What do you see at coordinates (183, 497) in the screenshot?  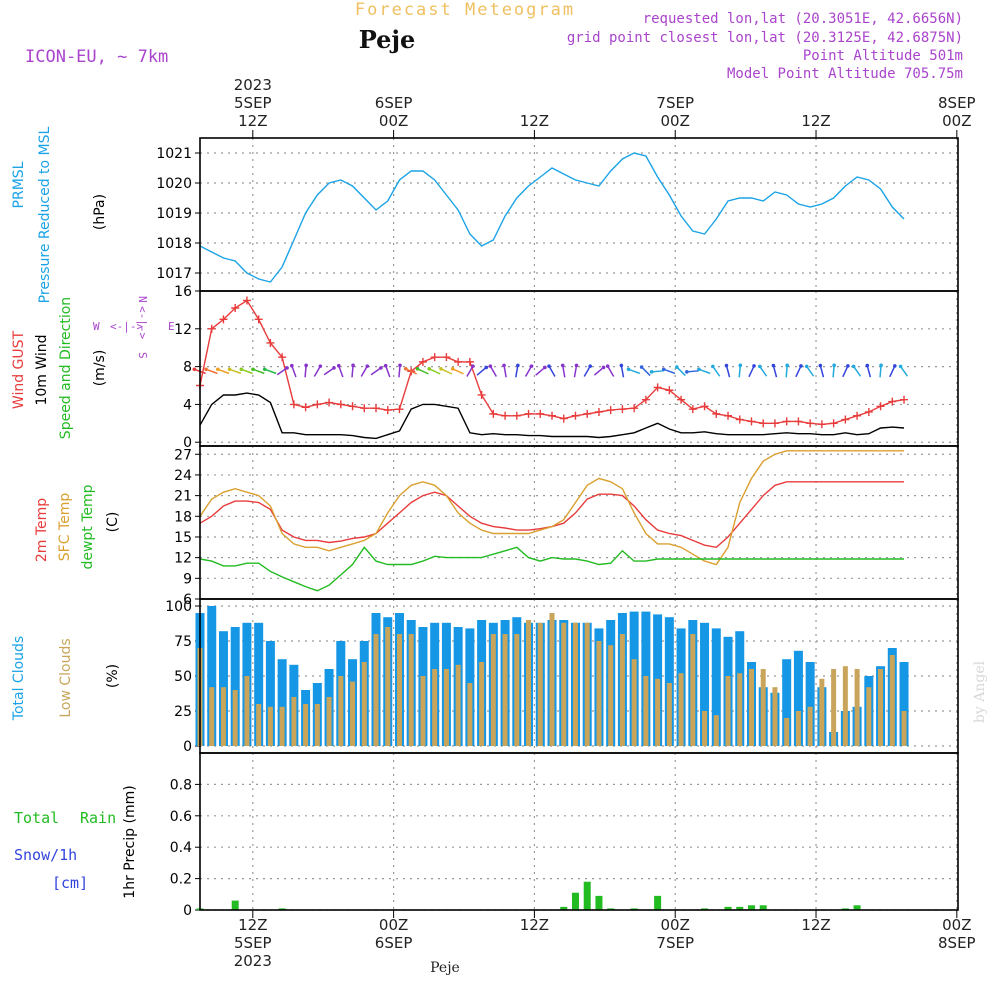 I see `y-tick-label: 21` at bounding box center [183, 497].